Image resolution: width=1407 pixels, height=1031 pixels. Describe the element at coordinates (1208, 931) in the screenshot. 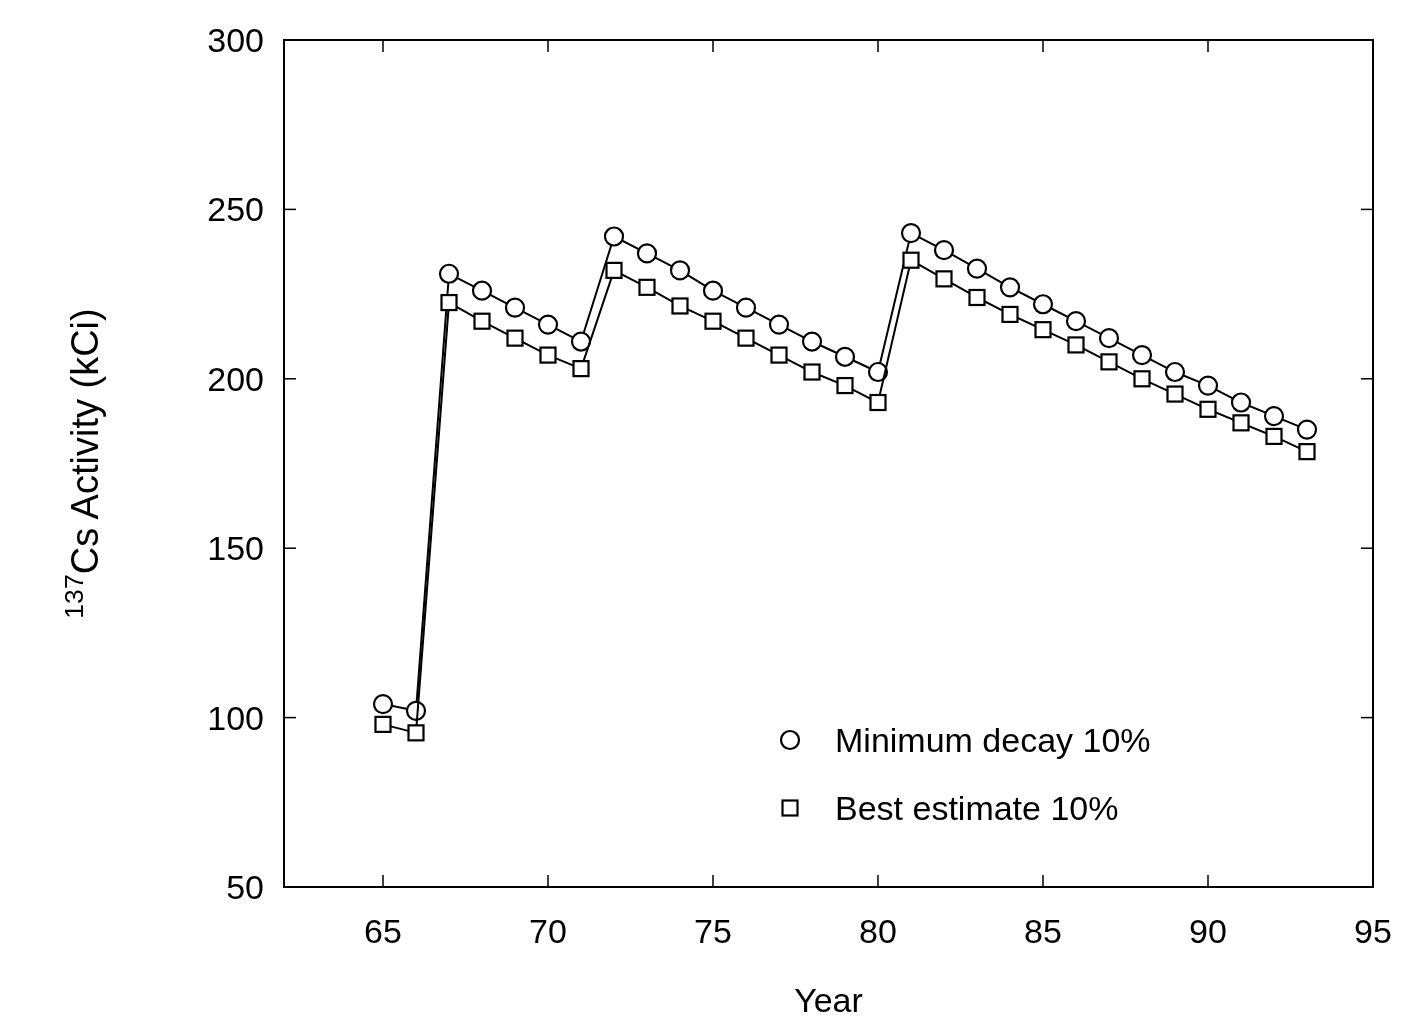

I see `x-tick-label: 90` at that location.